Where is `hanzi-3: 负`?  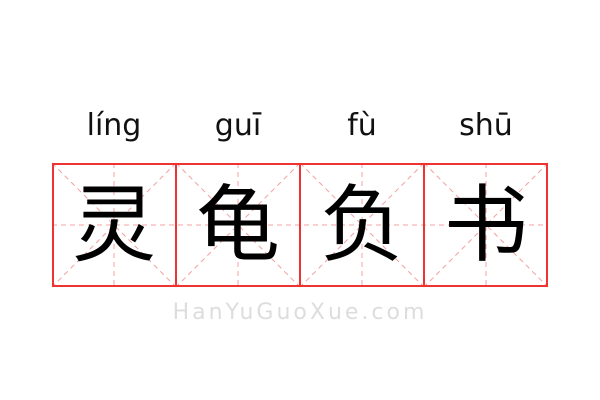 hanzi-3: 负 is located at coordinates (361, 225).